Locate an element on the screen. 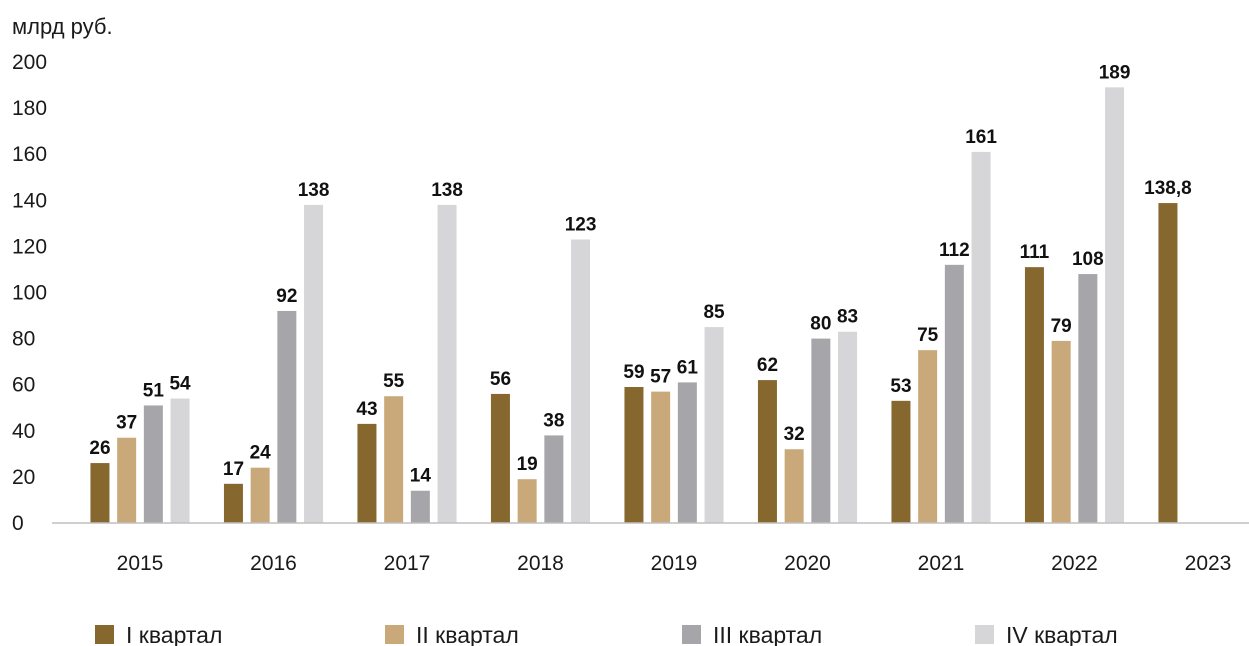 Image resolution: width=1249 pixels, height=646 pixels. data-label: 112 is located at coordinates (954, 250).